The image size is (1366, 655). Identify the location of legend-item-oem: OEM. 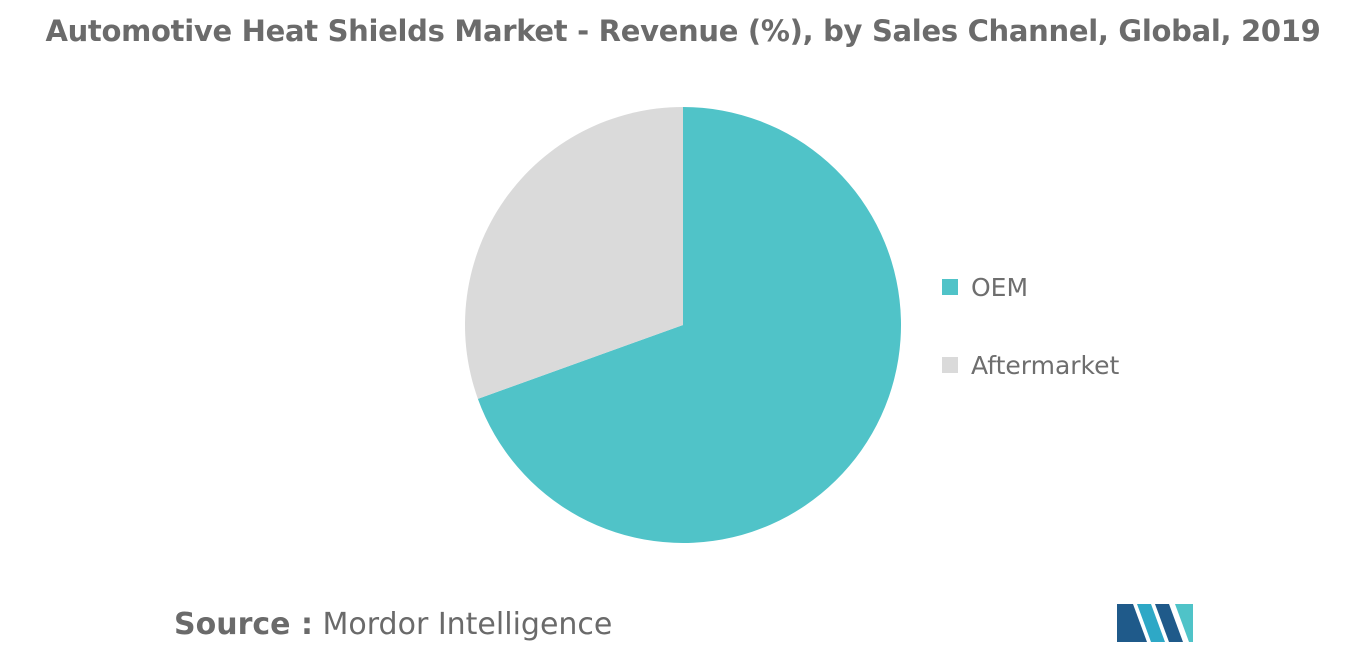
(985, 287).